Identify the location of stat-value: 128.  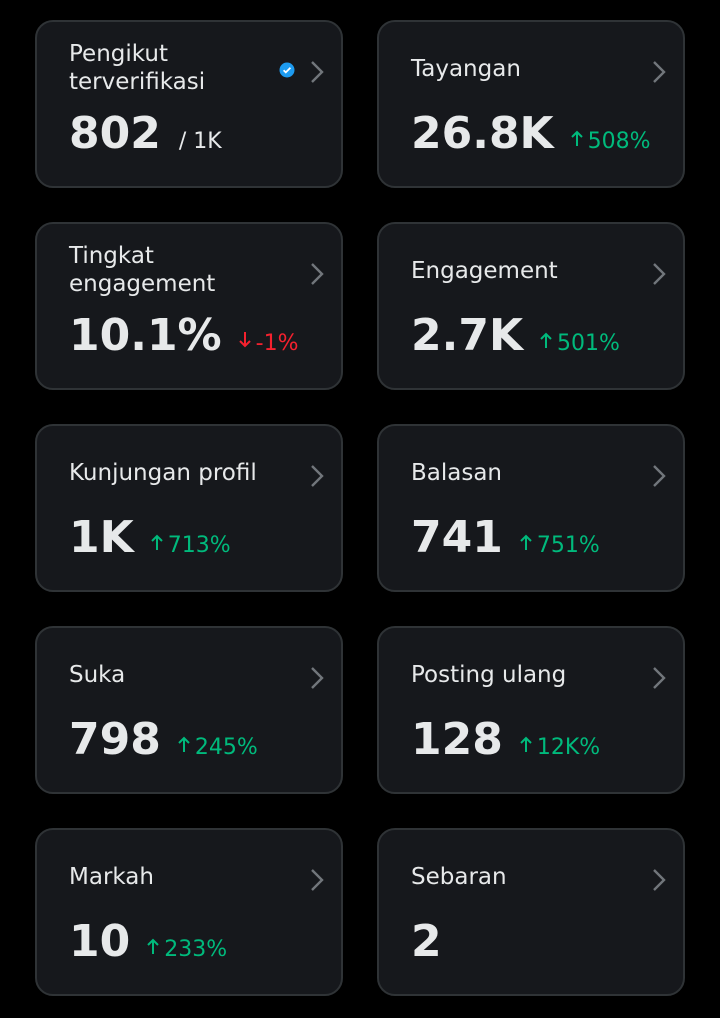
(457, 739).